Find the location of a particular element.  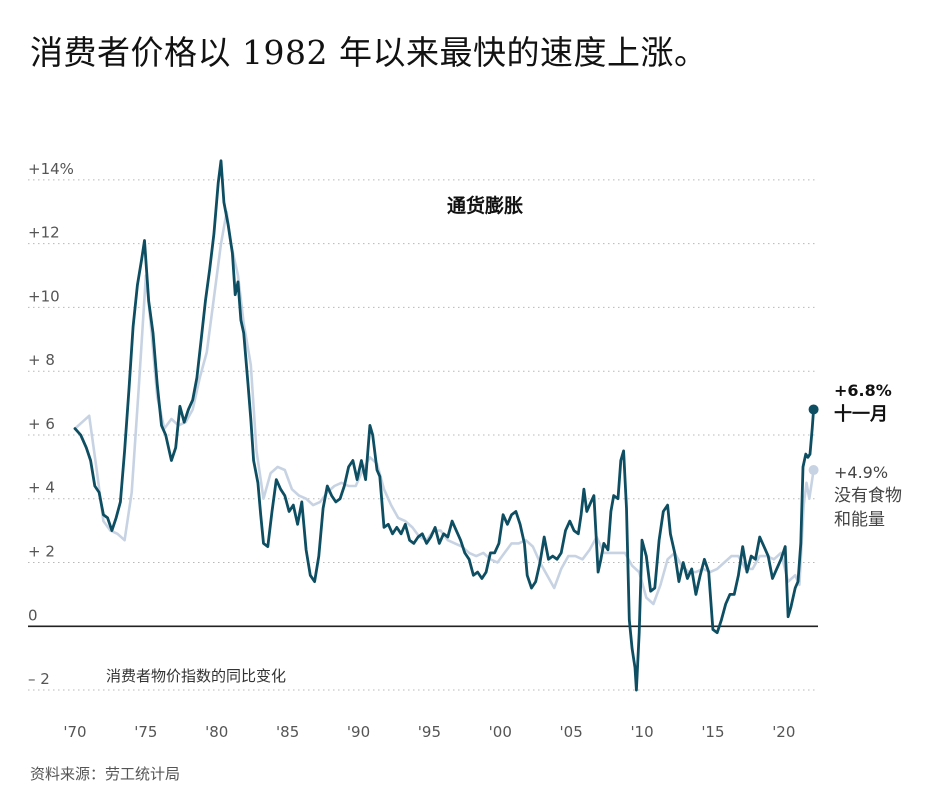

x-tick-label: '75 is located at coordinates (145, 732).